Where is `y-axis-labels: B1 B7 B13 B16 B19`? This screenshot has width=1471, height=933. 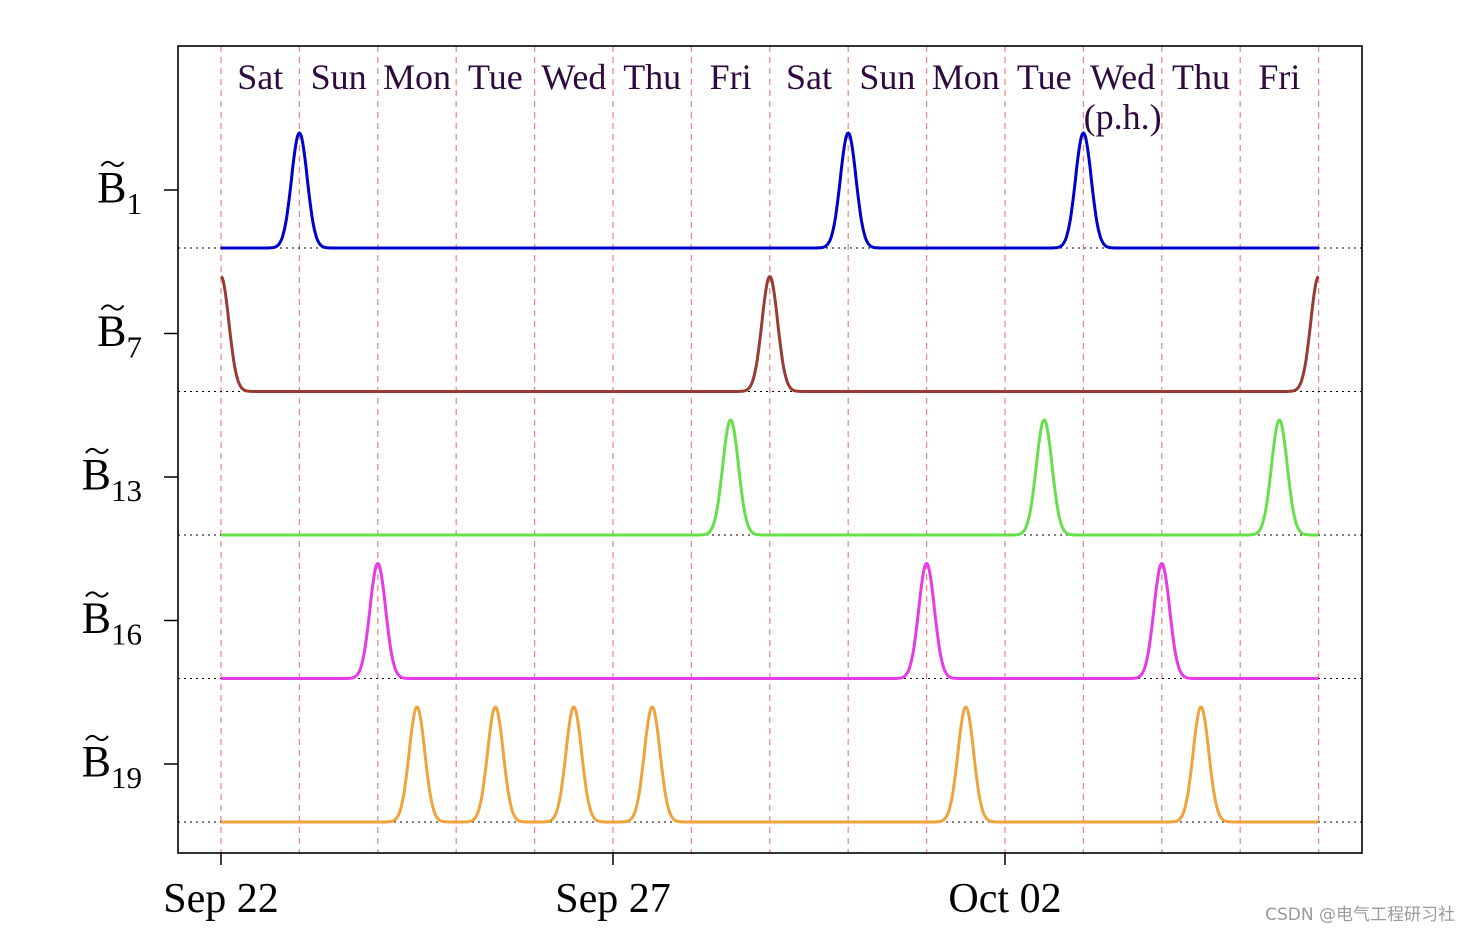 y-axis-labels: B1 B7 B13 B16 B19 is located at coordinates (130, 477).